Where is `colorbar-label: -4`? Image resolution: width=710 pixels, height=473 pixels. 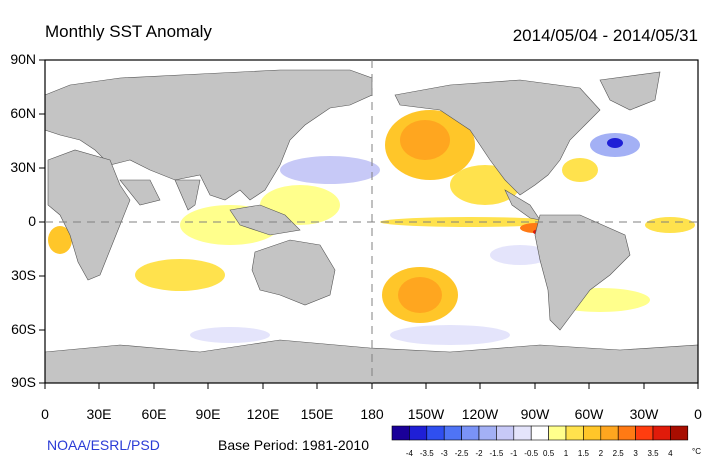 colorbar-label: -4 is located at coordinates (409, 453).